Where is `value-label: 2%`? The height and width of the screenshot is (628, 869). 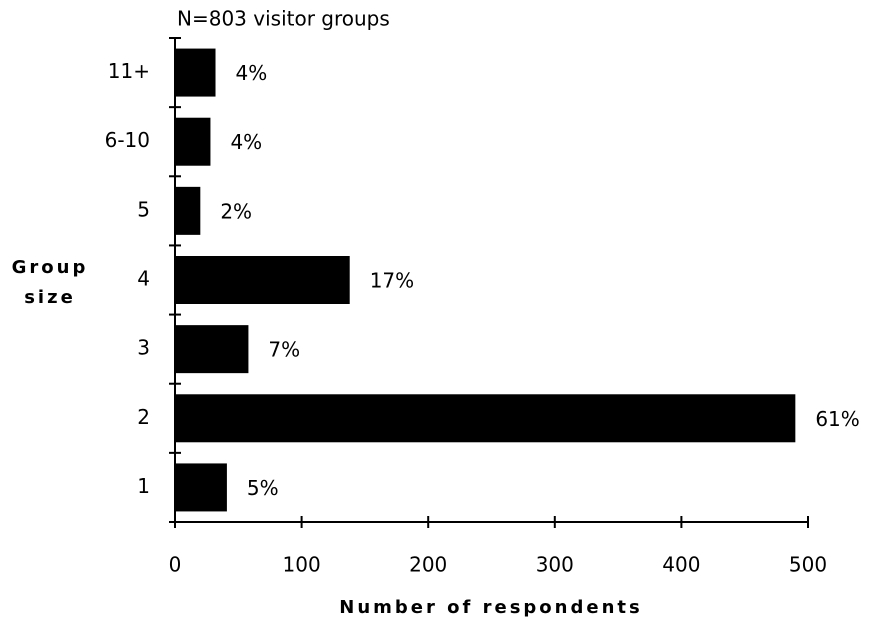 value-label: 2% is located at coordinates (236, 211).